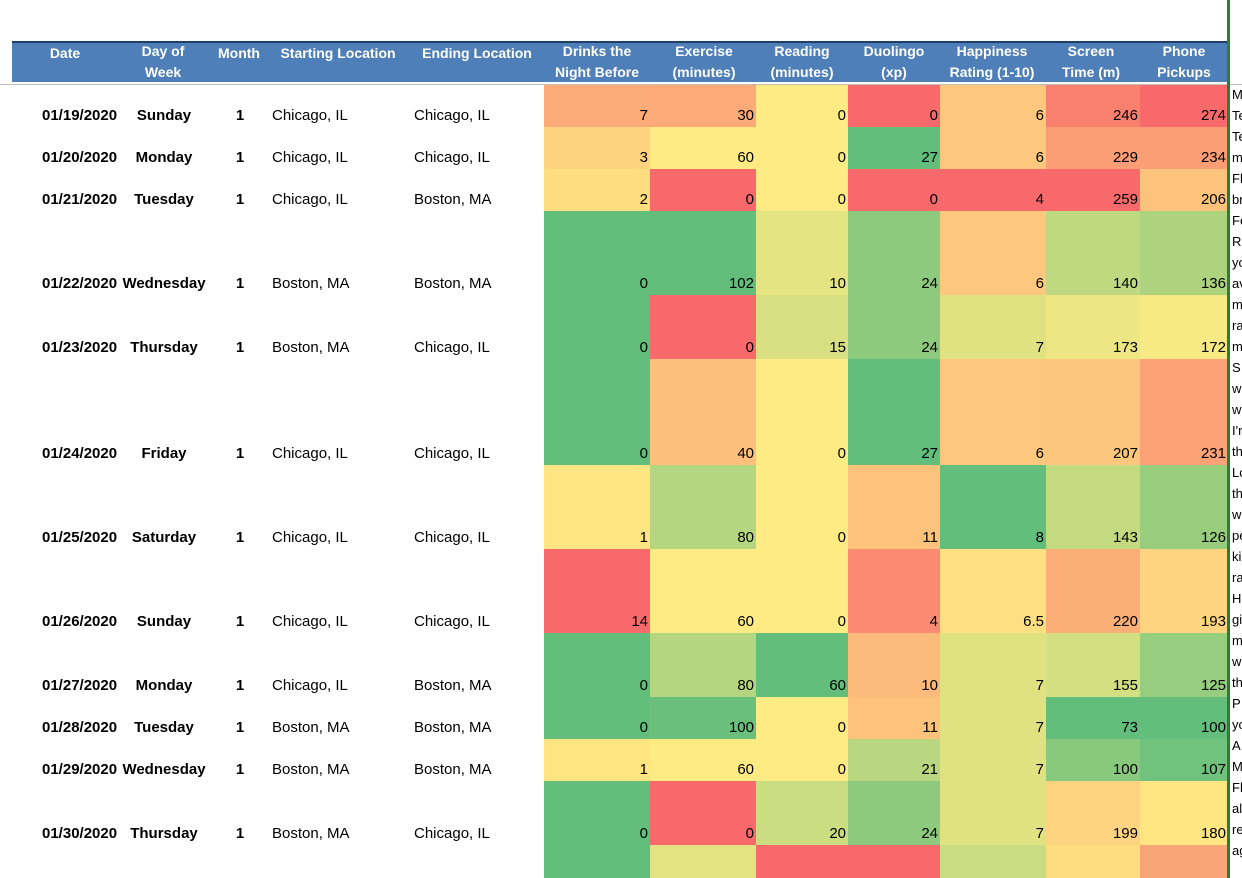 This screenshot has width=1242, height=878. What do you see at coordinates (802, 665) in the screenshot?
I see `cell-reading: 60` at bounding box center [802, 665].